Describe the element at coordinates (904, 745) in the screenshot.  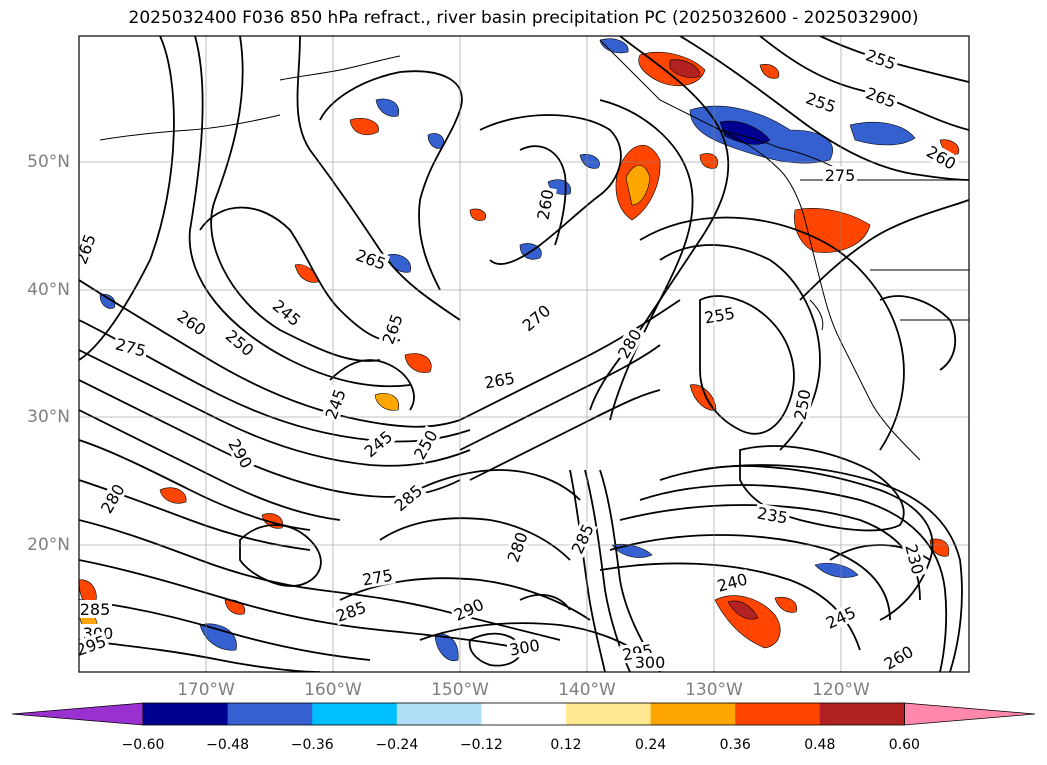
I see `colorbar-tick-label: 0.60` at that location.